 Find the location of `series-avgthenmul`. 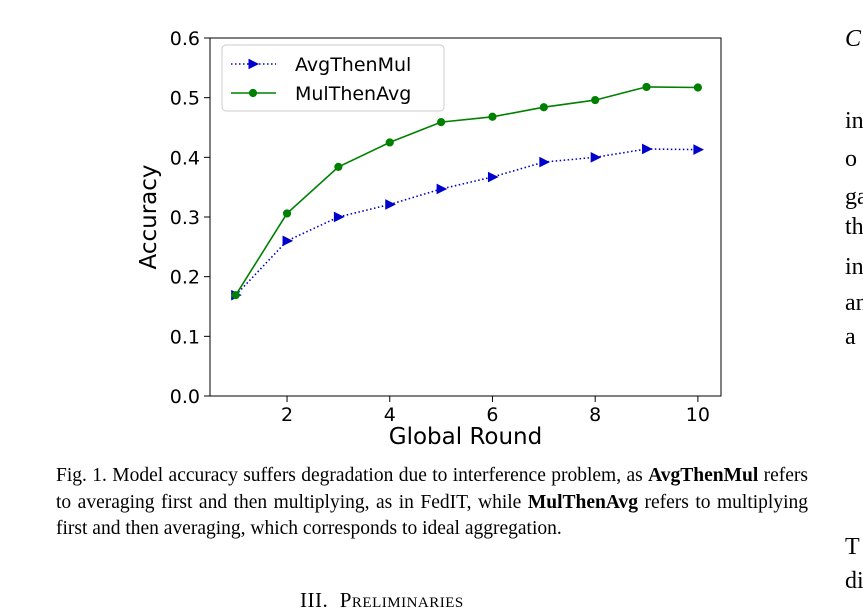

series-avgthenmul is located at coordinates (468, 222).